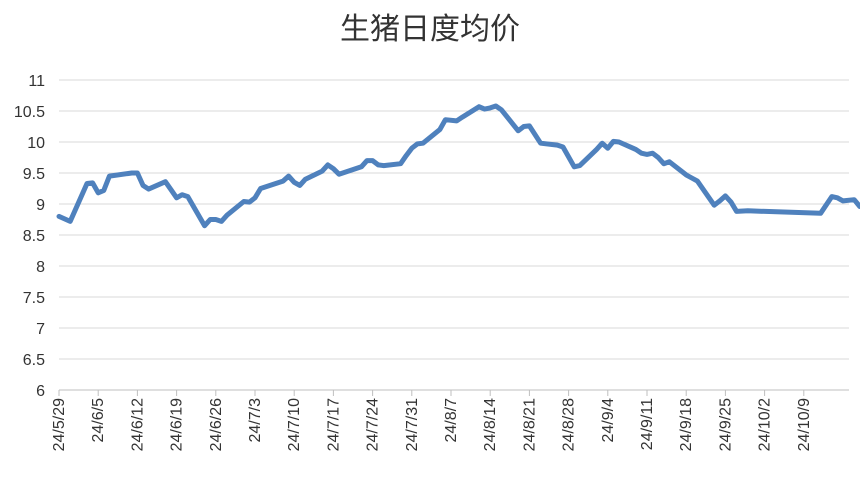  Describe the element at coordinates (430, 29) in the screenshot. I see `chart-title: 生猪日度均价` at that location.